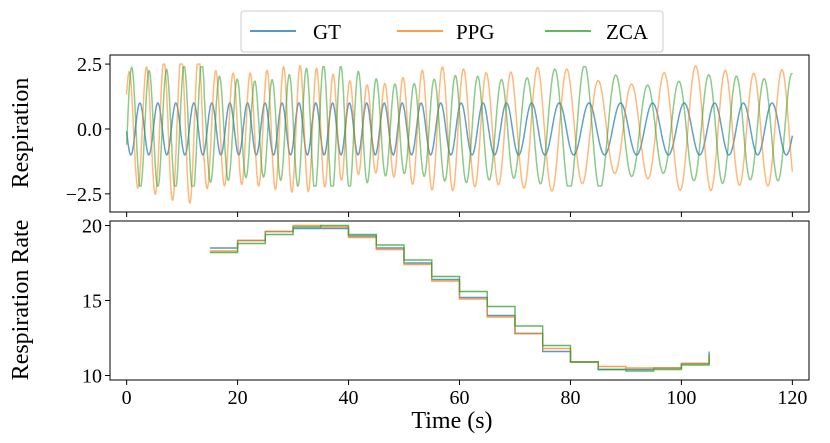  What do you see at coordinates (21, 300) in the screenshot?
I see `respiration-rate-ylabel: Respiration Rate` at bounding box center [21, 300].